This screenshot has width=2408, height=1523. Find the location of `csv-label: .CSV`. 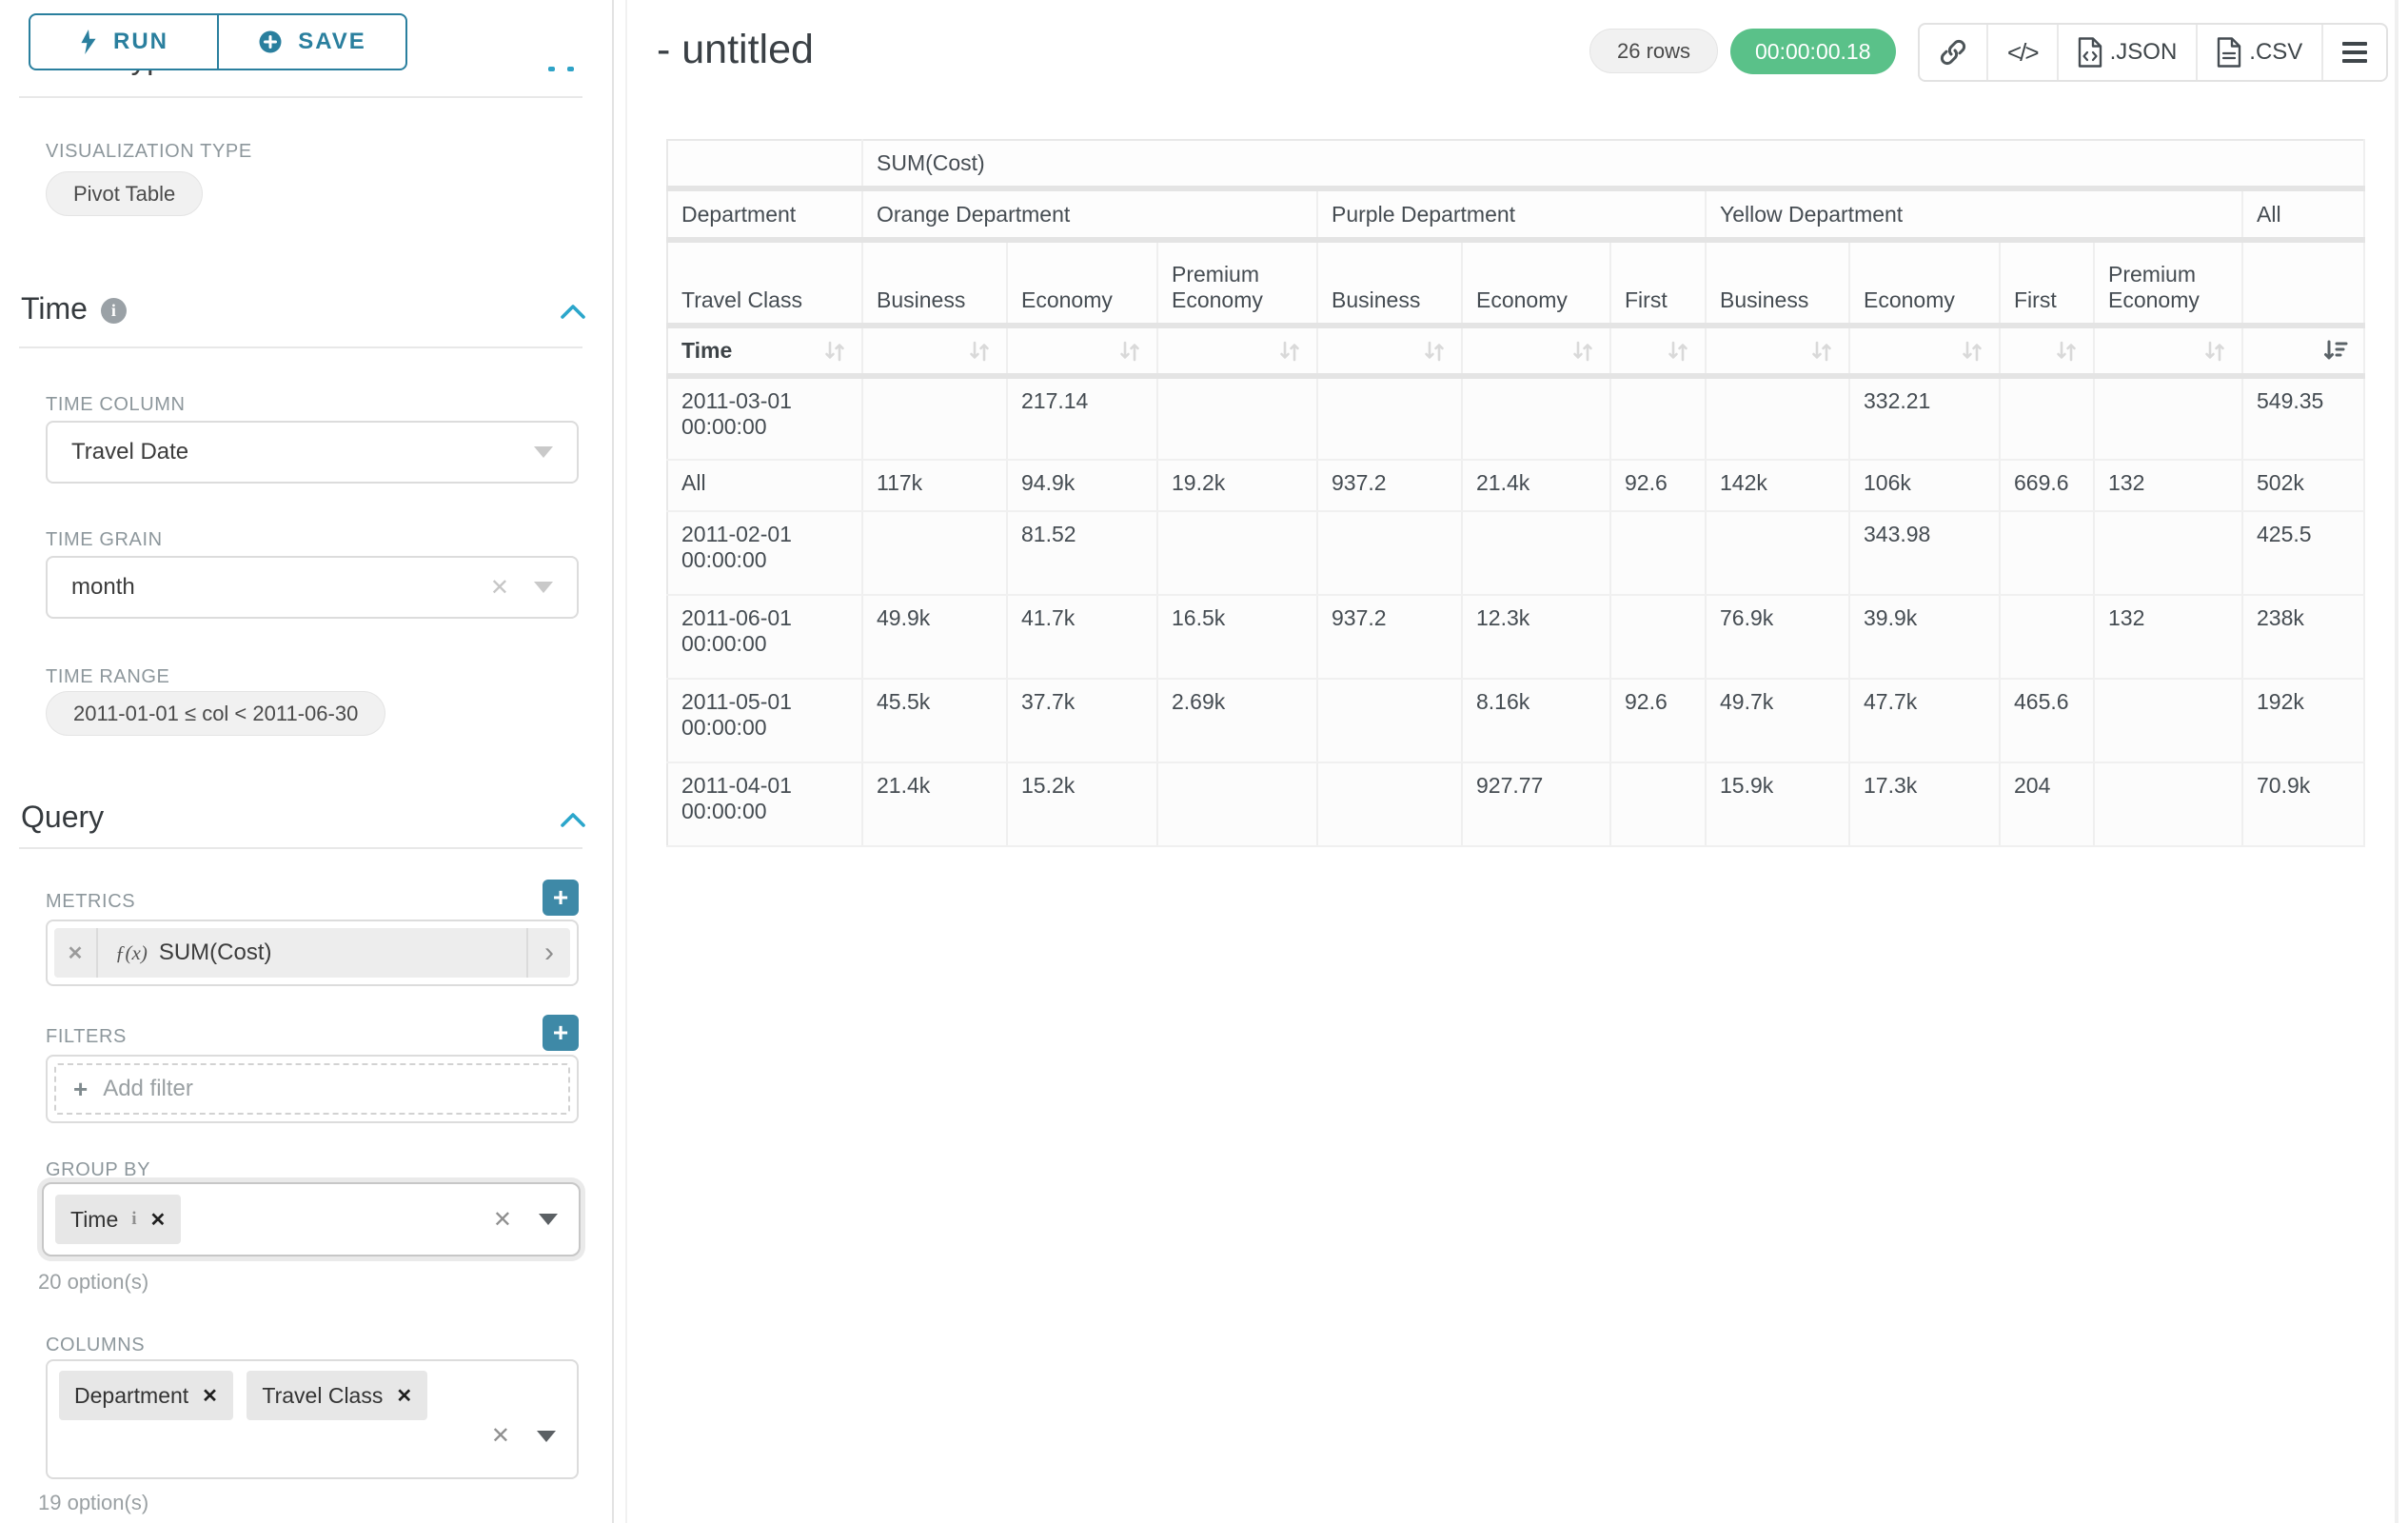

csv-label: .CSV is located at coordinates (2276, 52).